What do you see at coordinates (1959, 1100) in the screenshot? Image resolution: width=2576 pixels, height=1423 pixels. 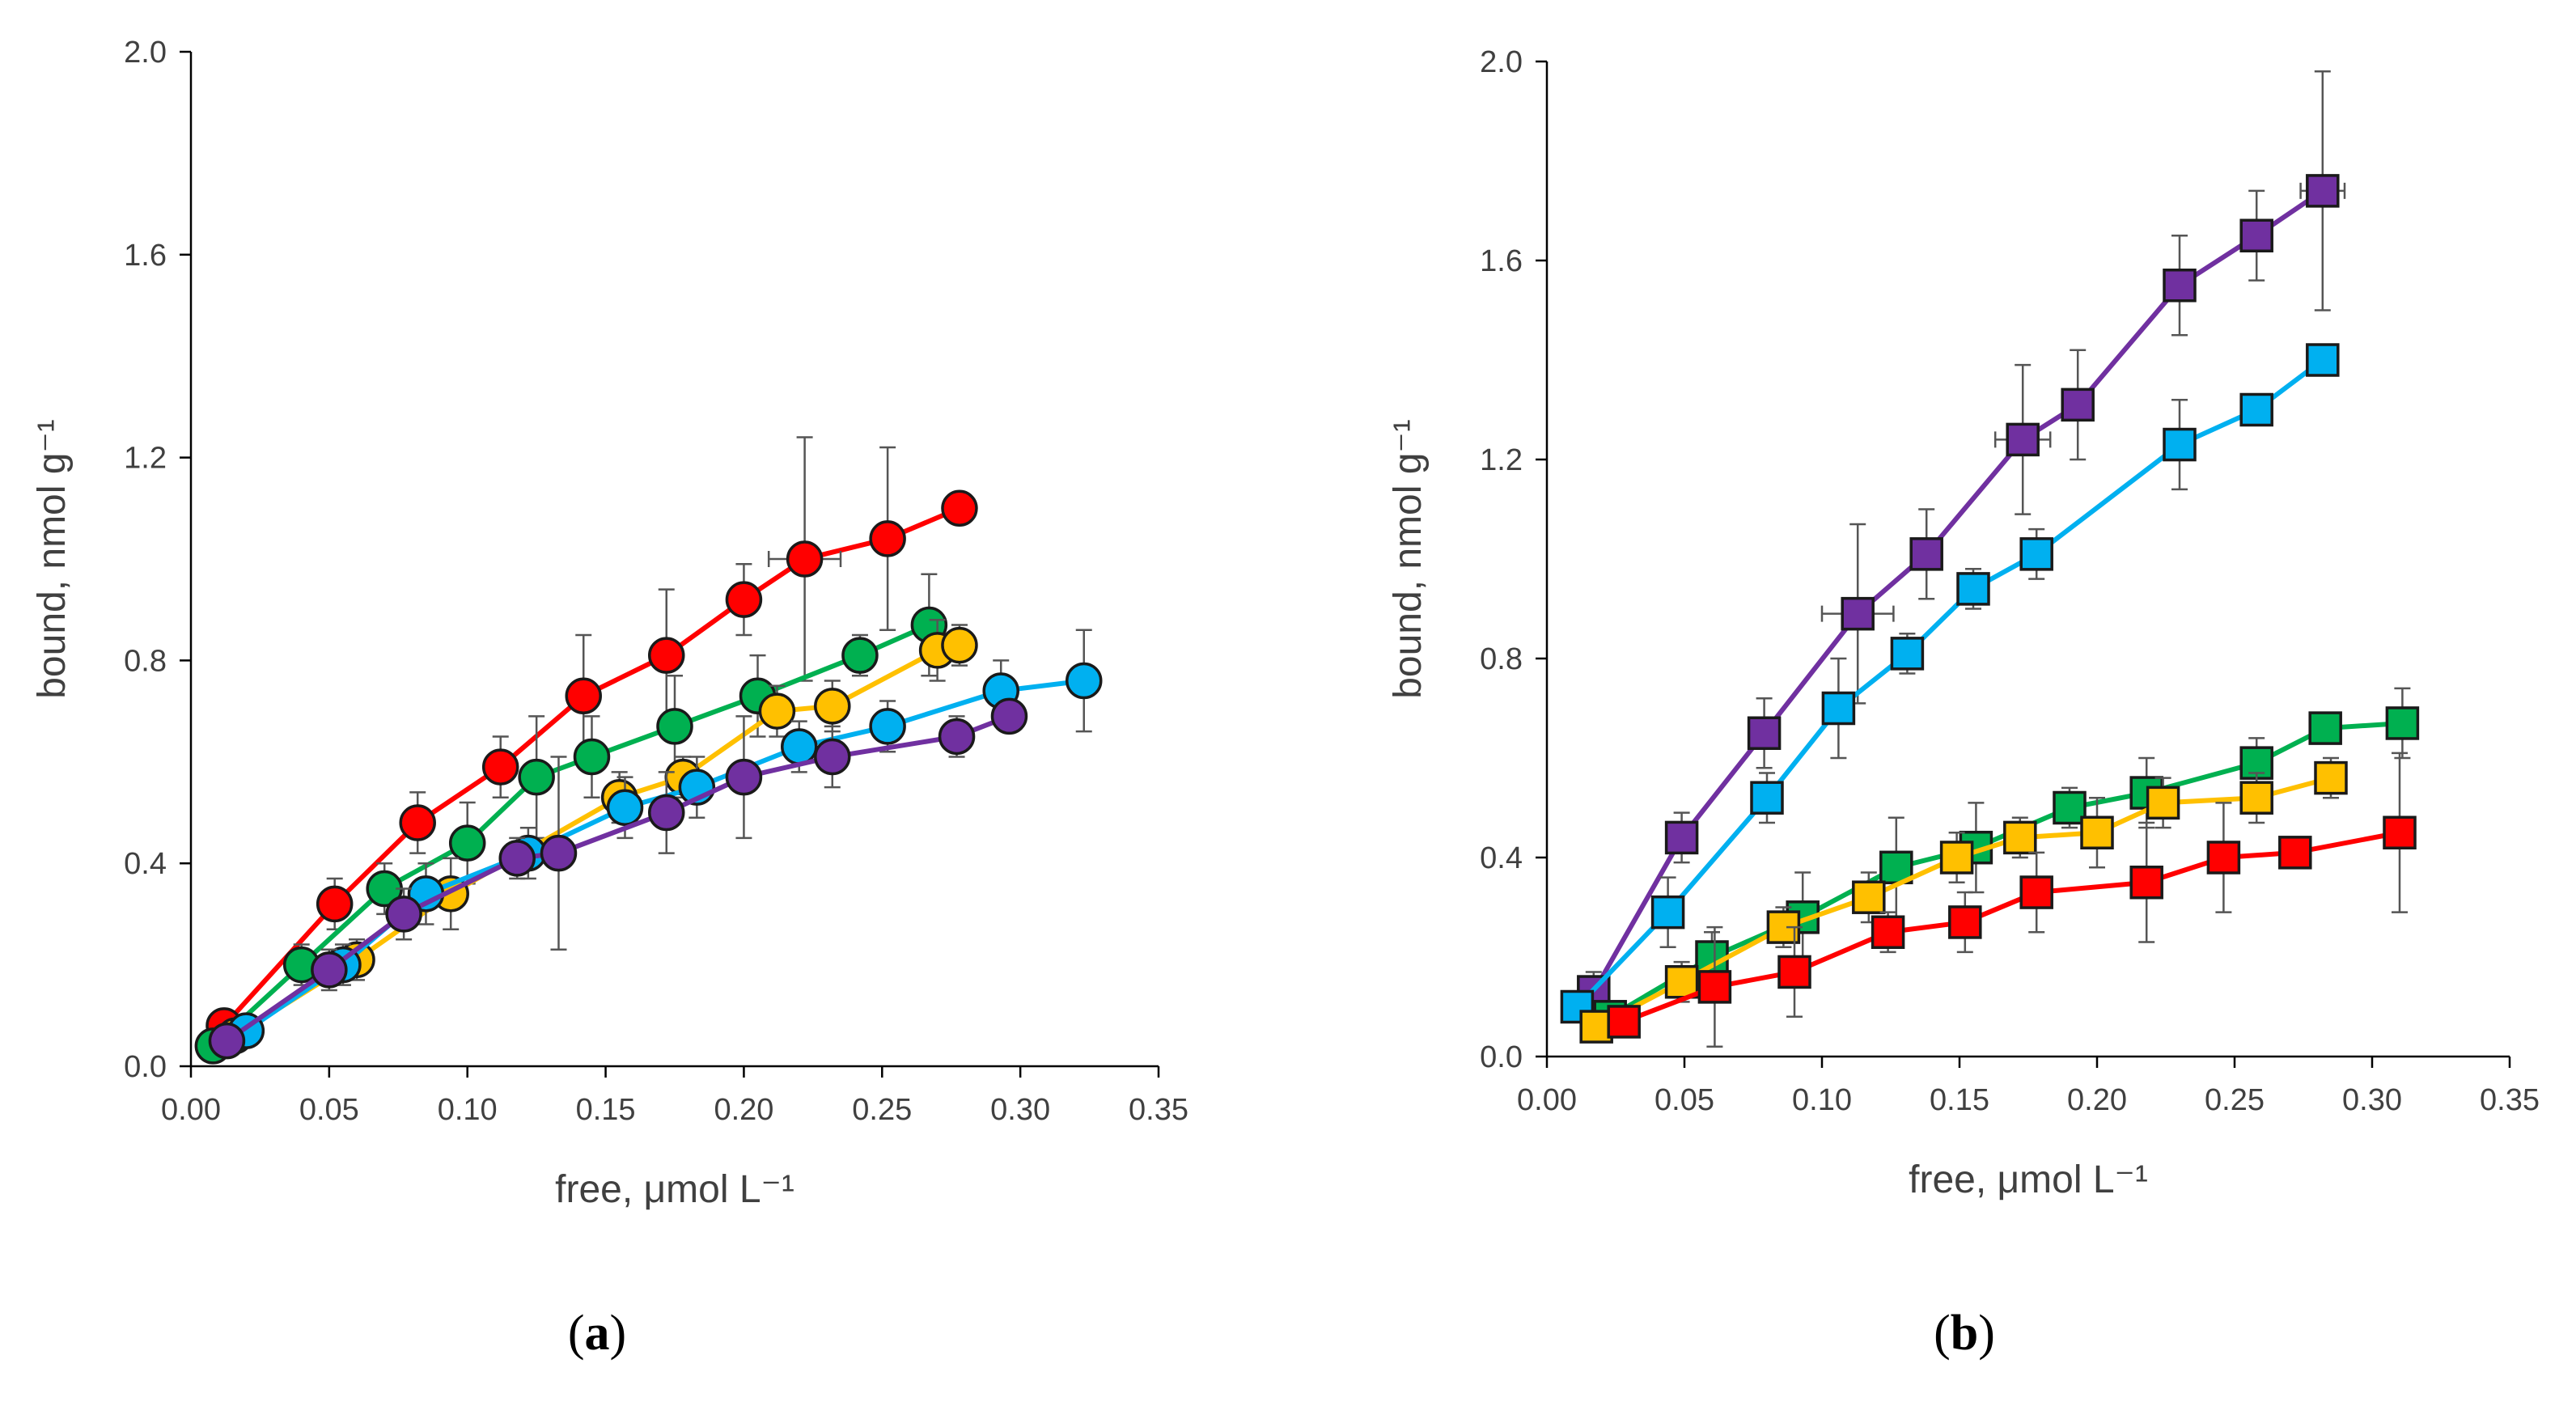 I see `x-tick-label: 0.15` at bounding box center [1959, 1100].